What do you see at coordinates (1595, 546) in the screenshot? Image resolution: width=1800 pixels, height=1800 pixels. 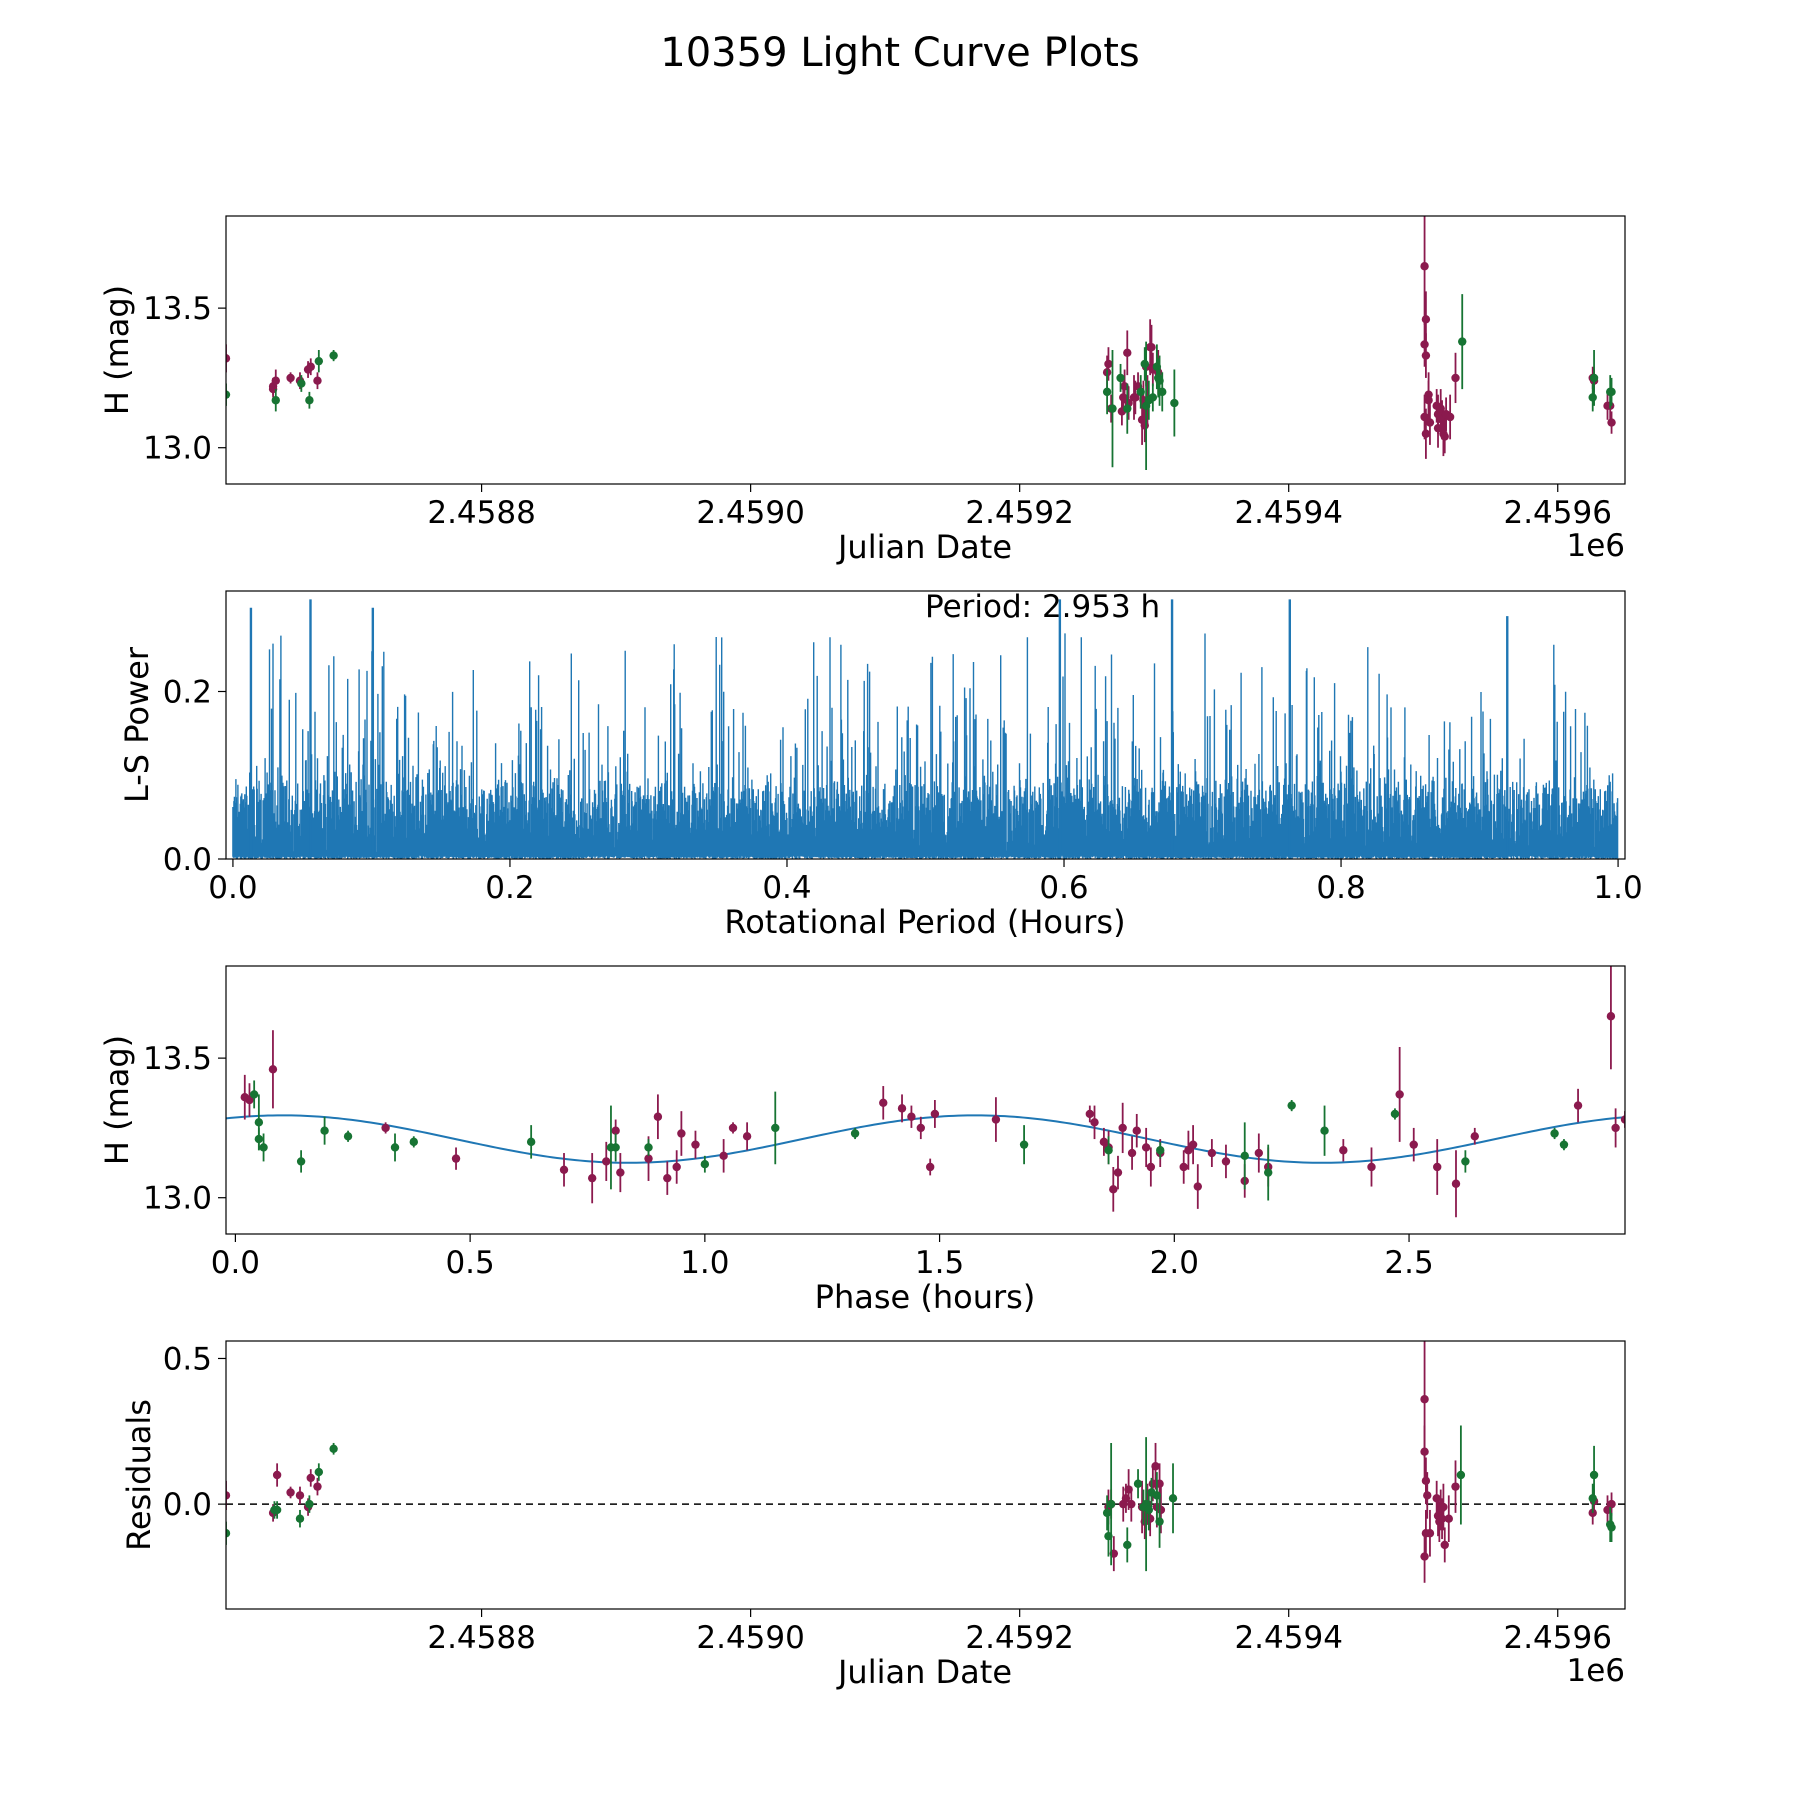 I see `lightcurve-offset-label: 1e6` at bounding box center [1595, 546].